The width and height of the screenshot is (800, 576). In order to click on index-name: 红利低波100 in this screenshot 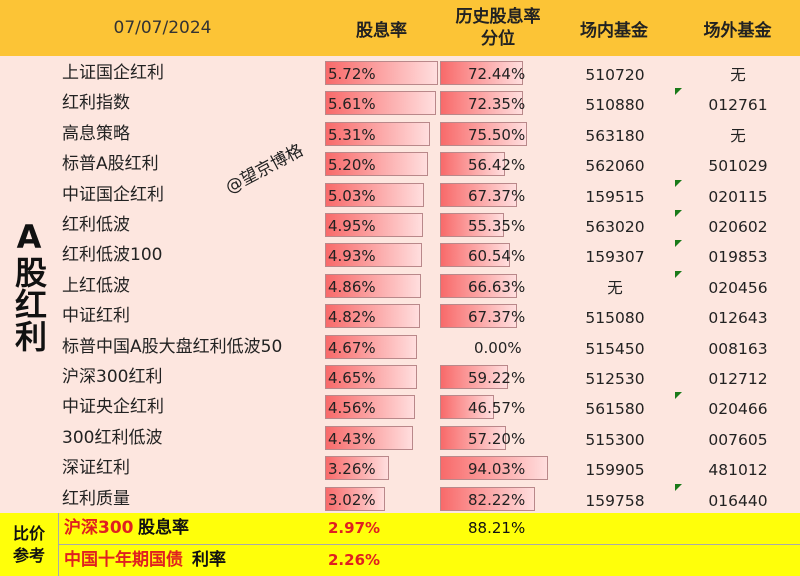, I will do `click(112, 255)`.